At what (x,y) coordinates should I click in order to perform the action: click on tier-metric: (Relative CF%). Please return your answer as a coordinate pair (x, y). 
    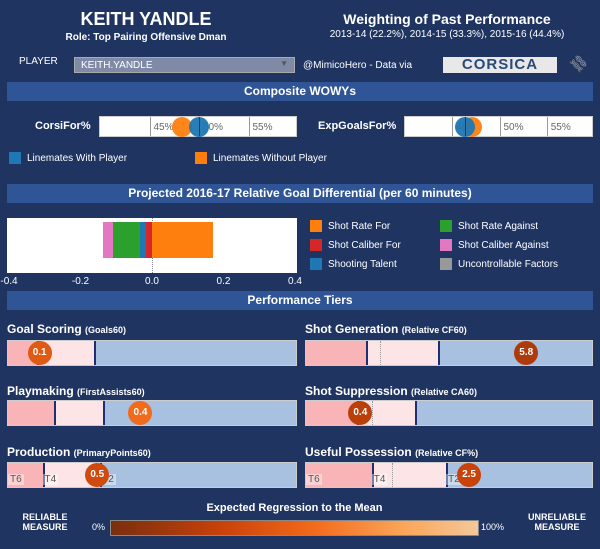
    Looking at the image, I should click on (447, 453).